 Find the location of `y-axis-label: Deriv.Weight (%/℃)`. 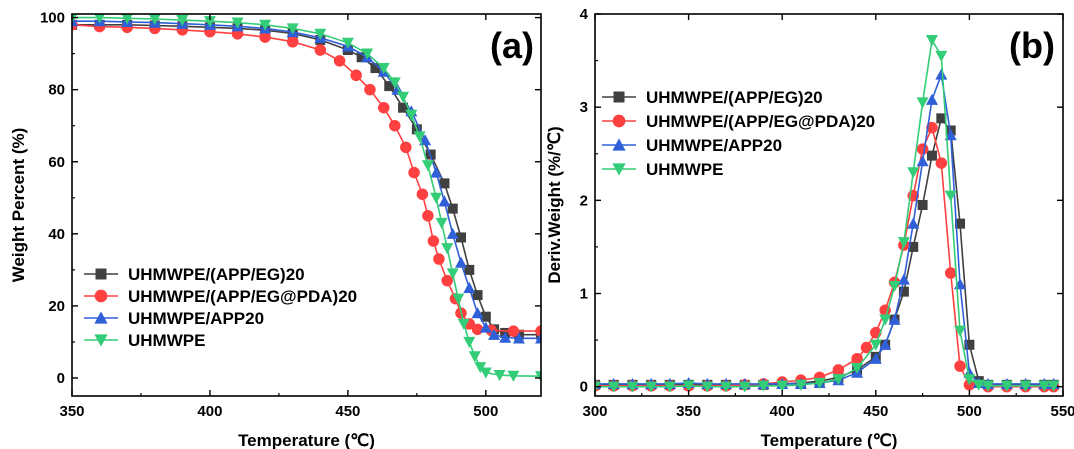

y-axis-label: Deriv.Weight (%/℃) is located at coordinates (554, 204).